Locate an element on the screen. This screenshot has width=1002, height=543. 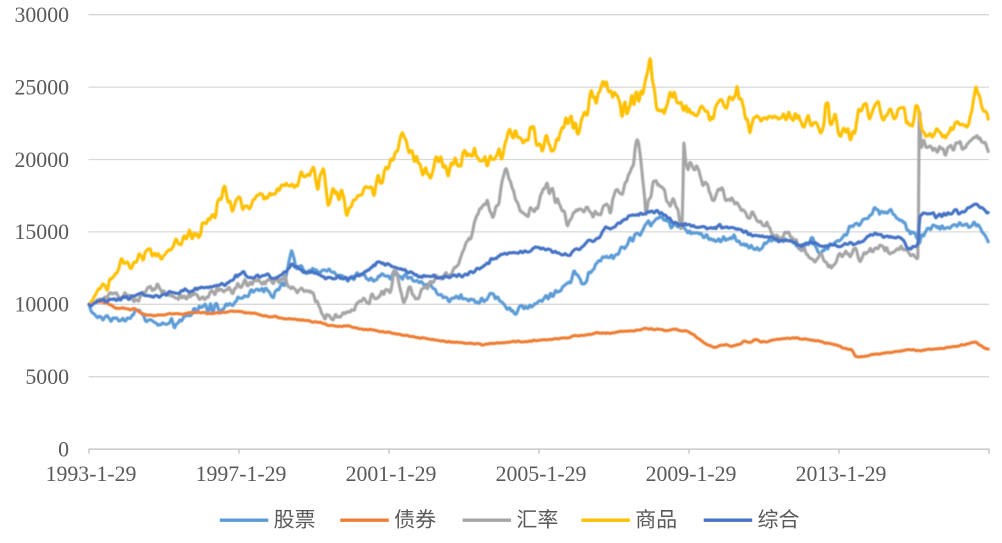
svg-text: 2009-1-29 is located at coordinates (691, 474).